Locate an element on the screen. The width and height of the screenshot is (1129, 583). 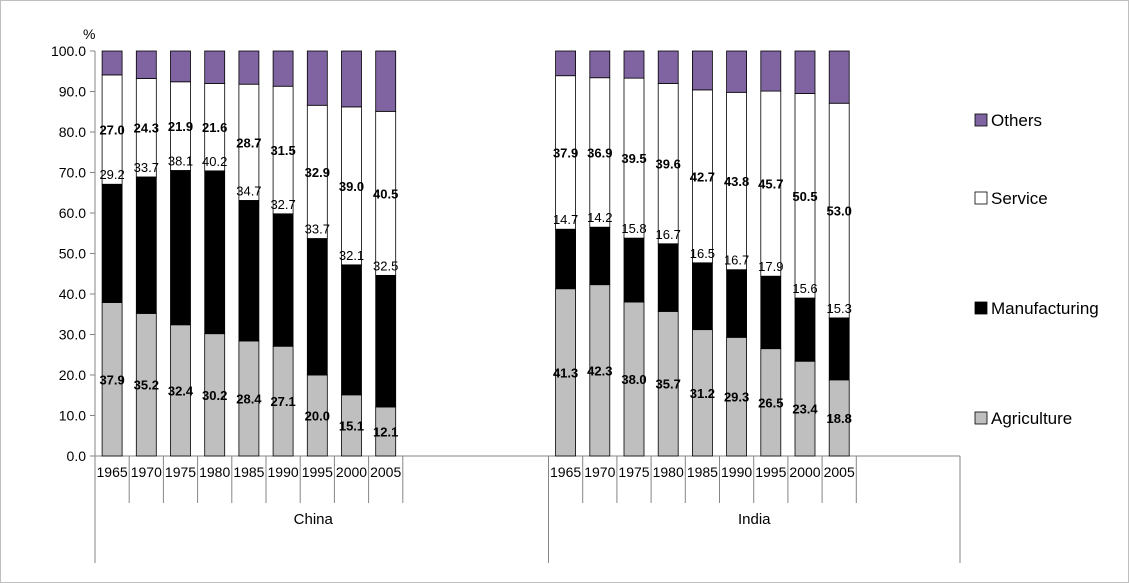
data-label-service: 39.6 is located at coordinates (668, 164).